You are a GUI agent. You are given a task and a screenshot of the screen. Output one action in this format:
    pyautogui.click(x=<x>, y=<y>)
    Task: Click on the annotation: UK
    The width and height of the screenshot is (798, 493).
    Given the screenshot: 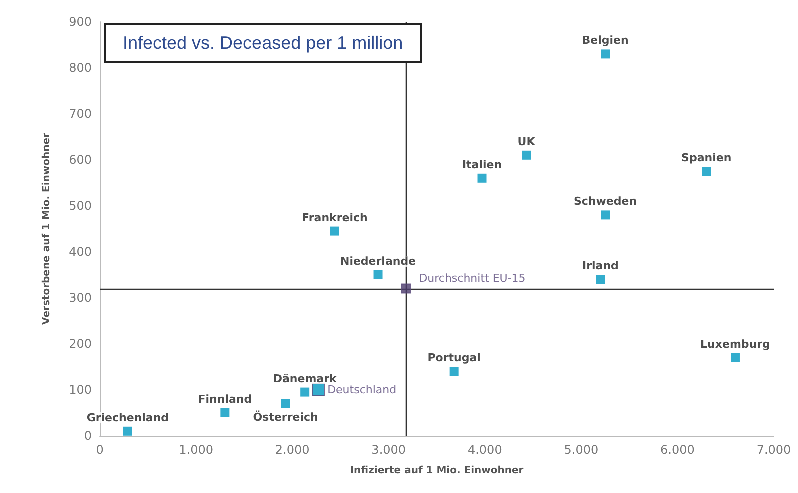 What is the action you would take?
    pyautogui.click(x=527, y=141)
    